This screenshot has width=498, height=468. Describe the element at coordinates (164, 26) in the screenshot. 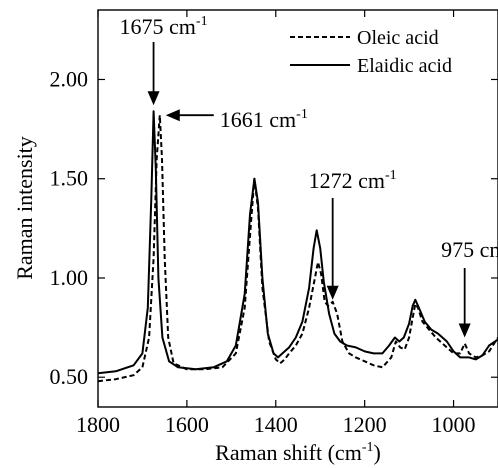

I see `peak-annotation-label: 1675 cm-1` at that location.